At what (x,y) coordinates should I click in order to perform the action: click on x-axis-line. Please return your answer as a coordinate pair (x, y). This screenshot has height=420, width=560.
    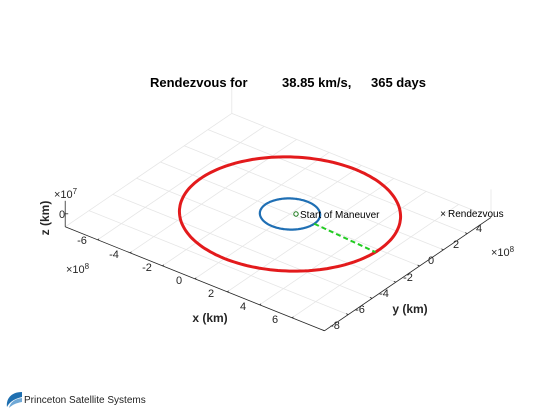
    Looking at the image, I should click on (195, 279).